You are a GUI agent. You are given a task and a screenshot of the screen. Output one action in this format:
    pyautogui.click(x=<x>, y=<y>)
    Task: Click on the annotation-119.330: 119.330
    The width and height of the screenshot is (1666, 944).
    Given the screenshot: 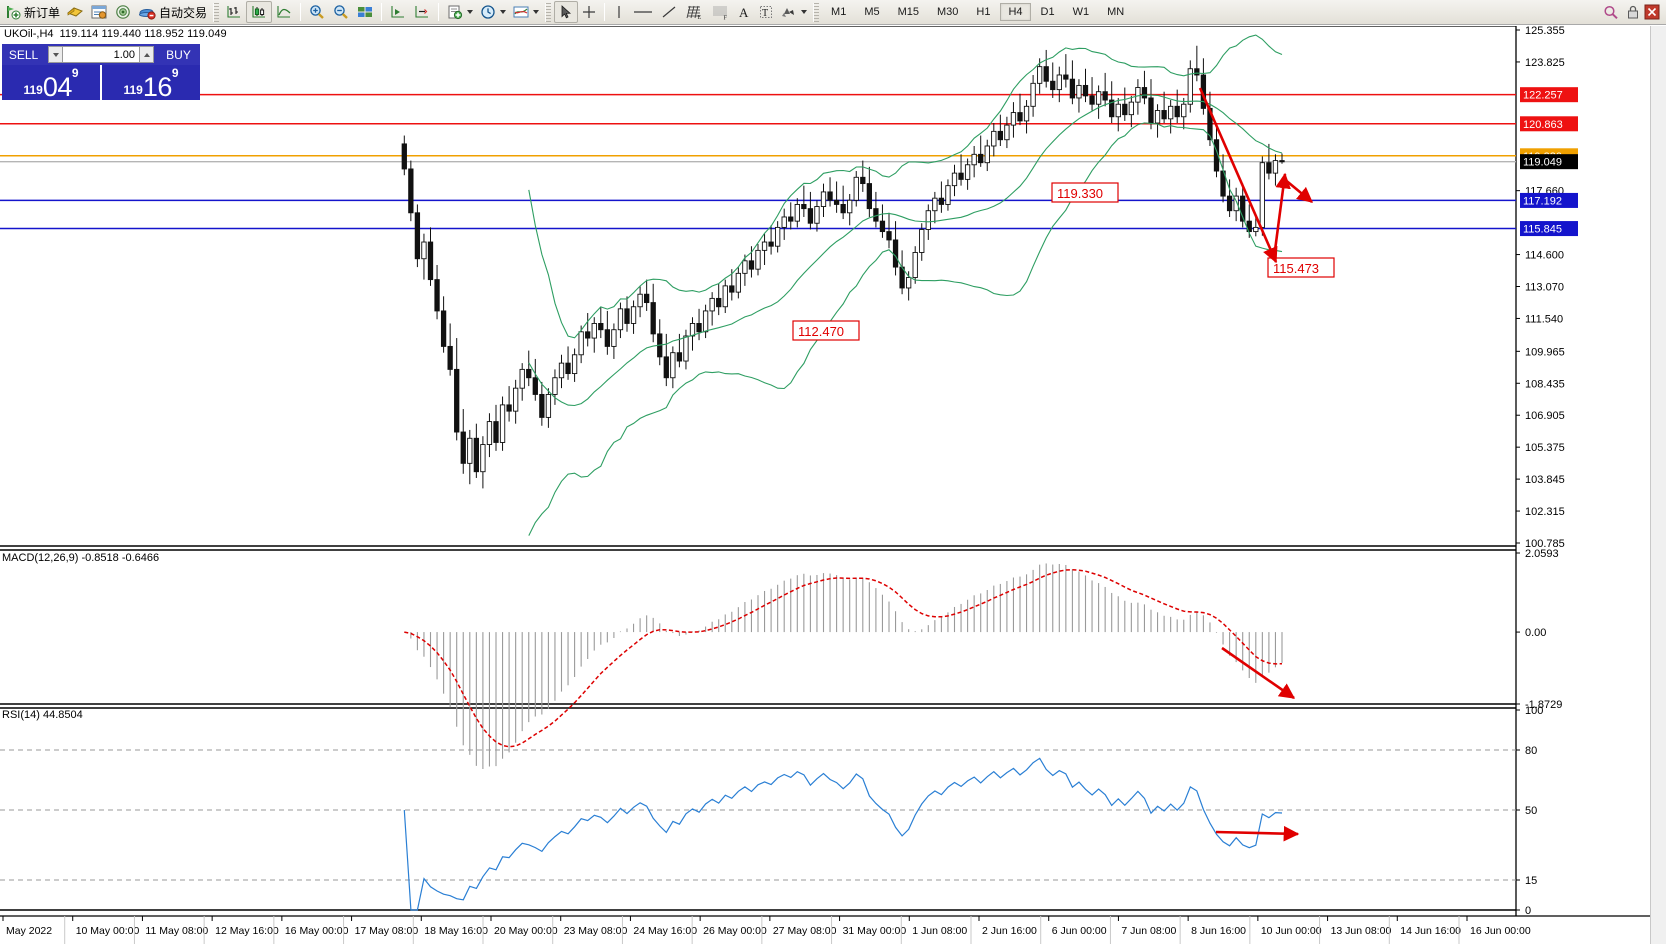 What is the action you would take?
    pyautogui.click(x=1085, y=192)
    